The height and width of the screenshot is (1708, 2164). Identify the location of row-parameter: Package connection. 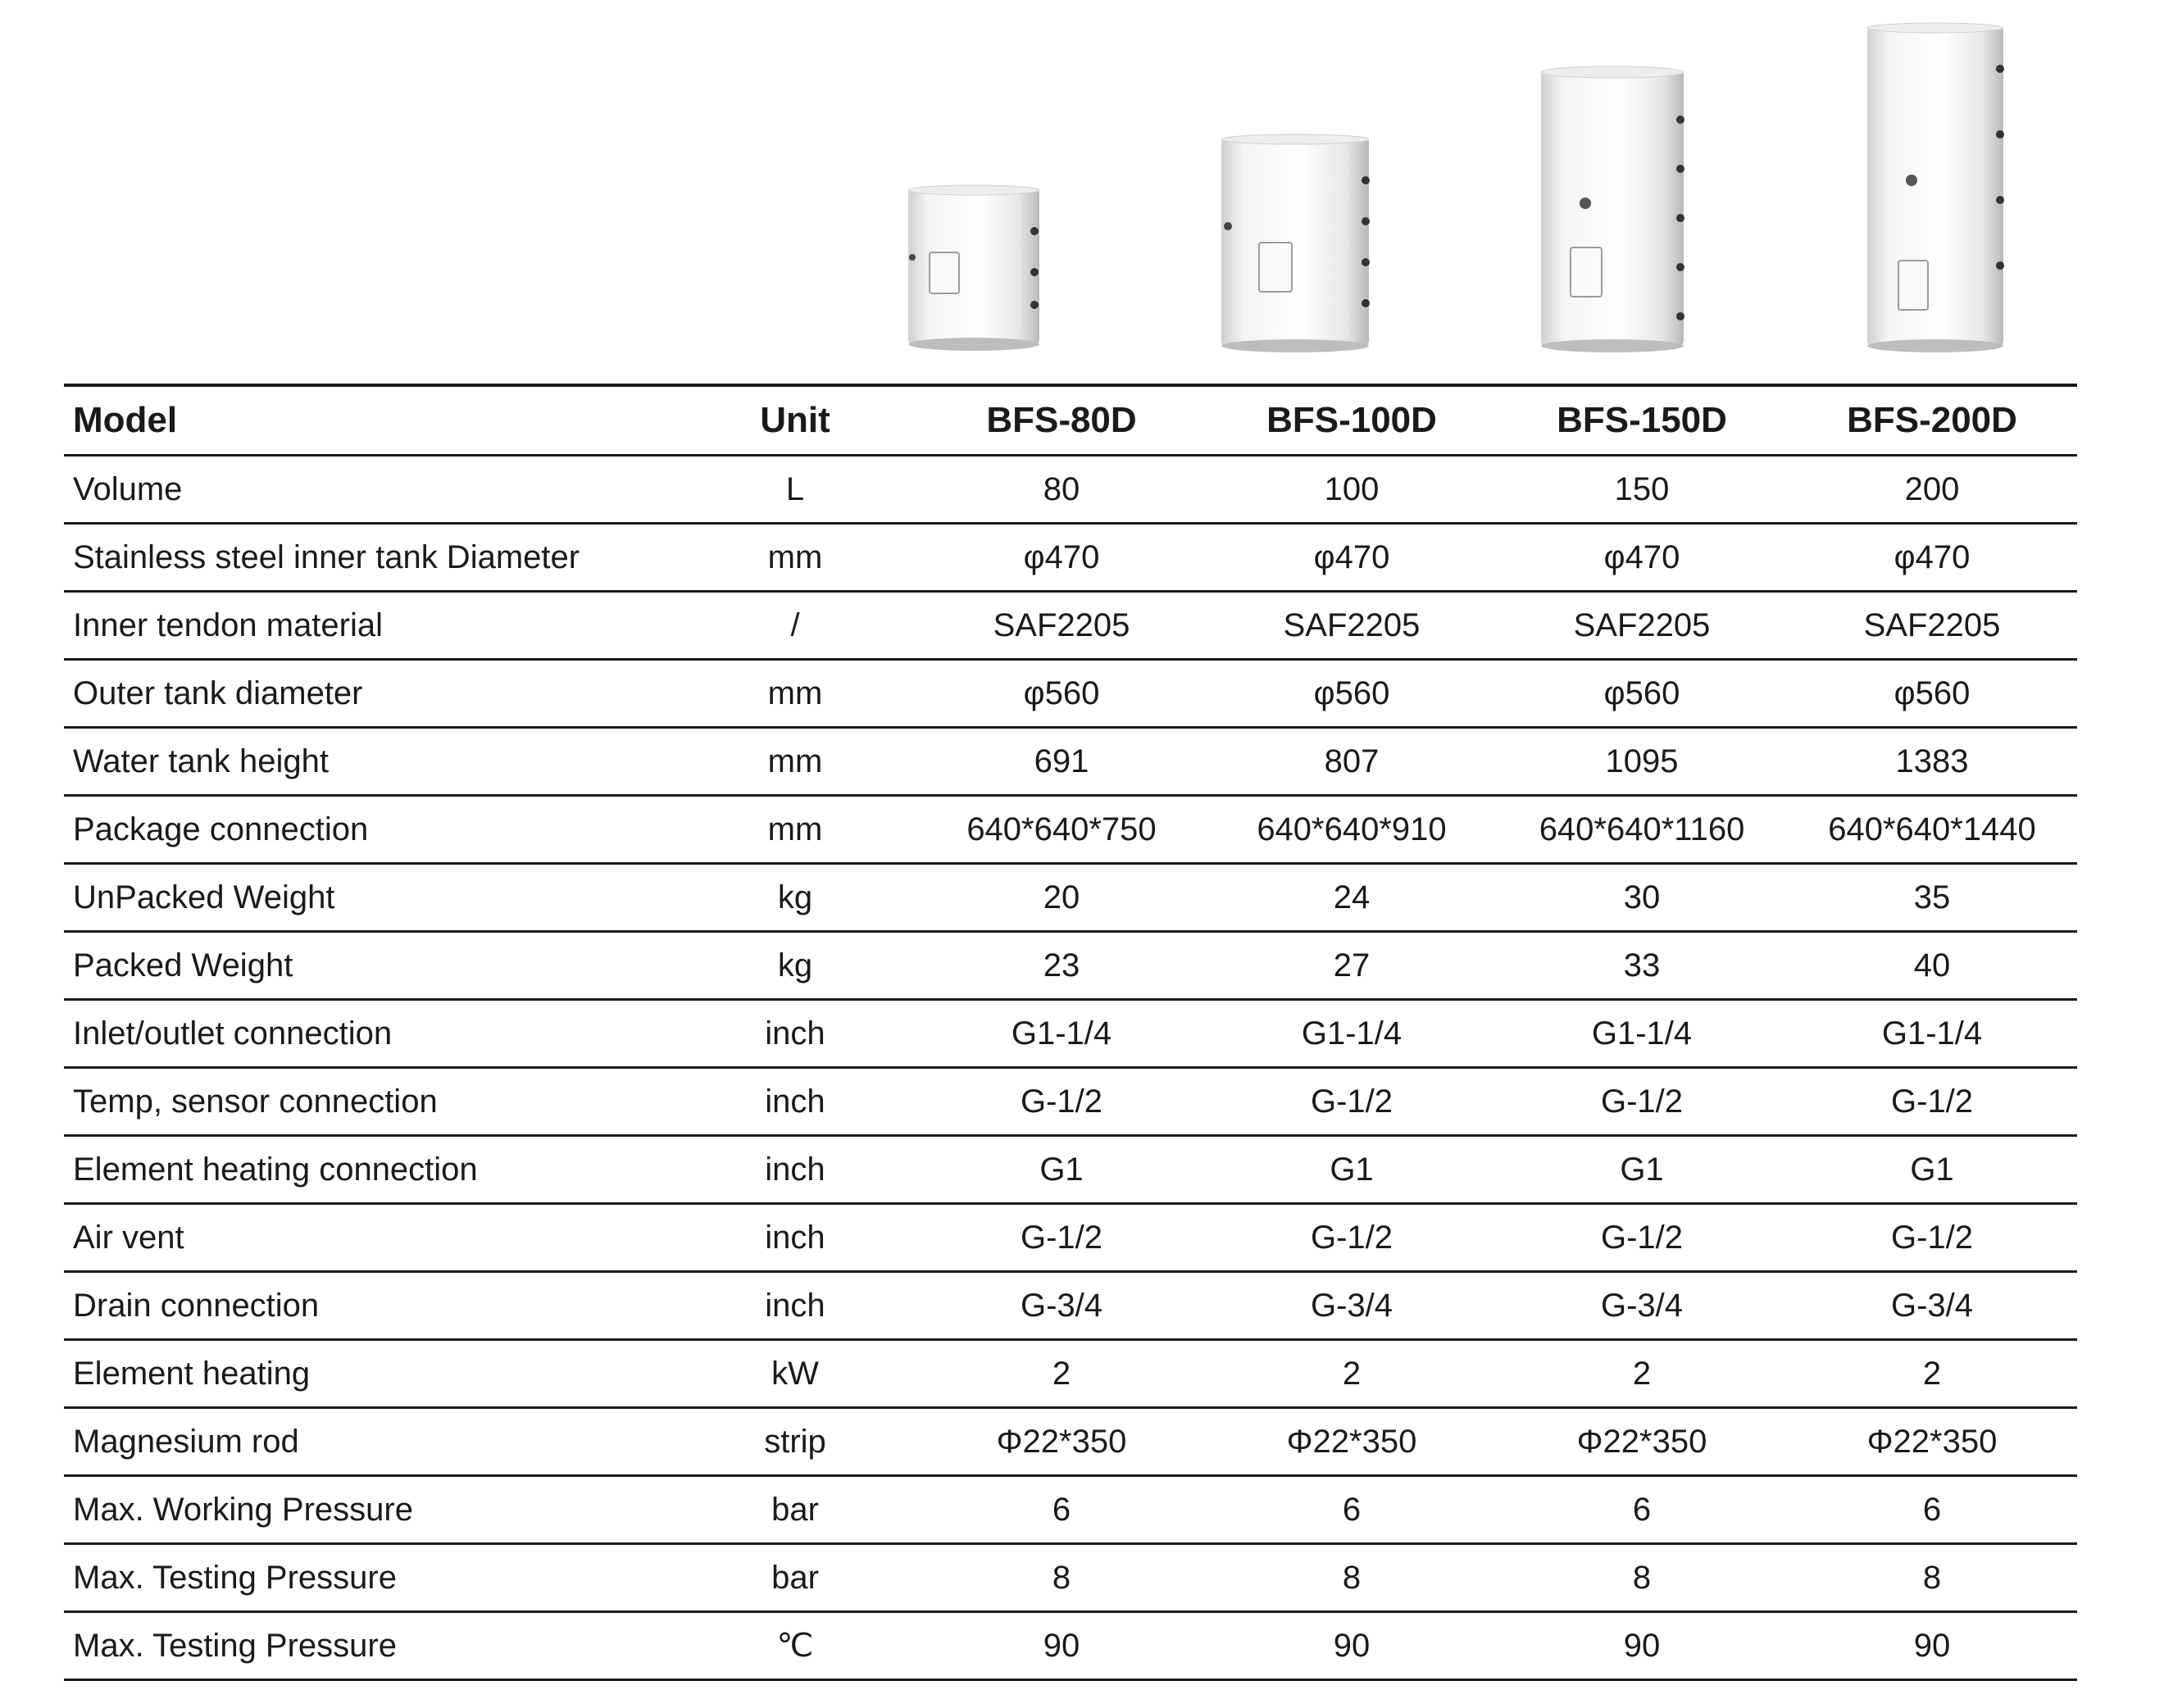
(369, 830).